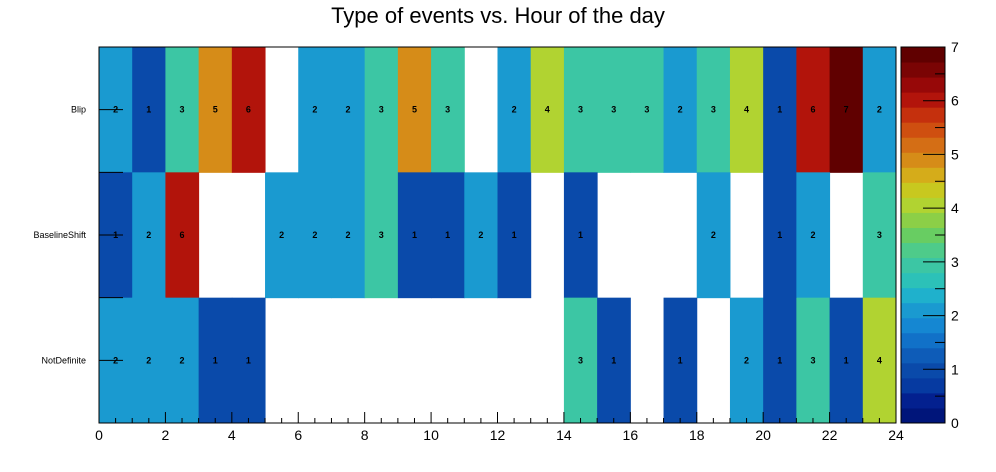 The image size is (996, 472). Describe the element at coordinates (955, 208) in the screenshot. I see `colorbar-tick-label: 4` at that location.